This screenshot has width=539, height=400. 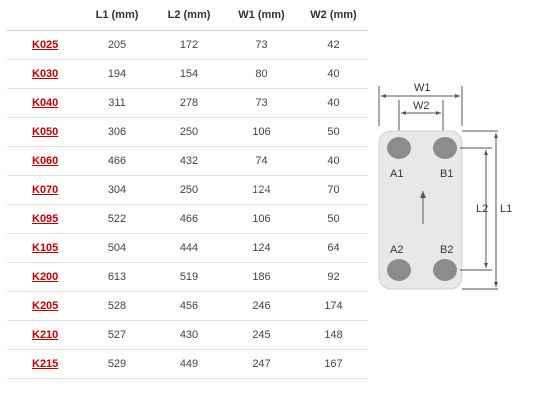 I want to click on plate-body, so click(x=420, y=210).